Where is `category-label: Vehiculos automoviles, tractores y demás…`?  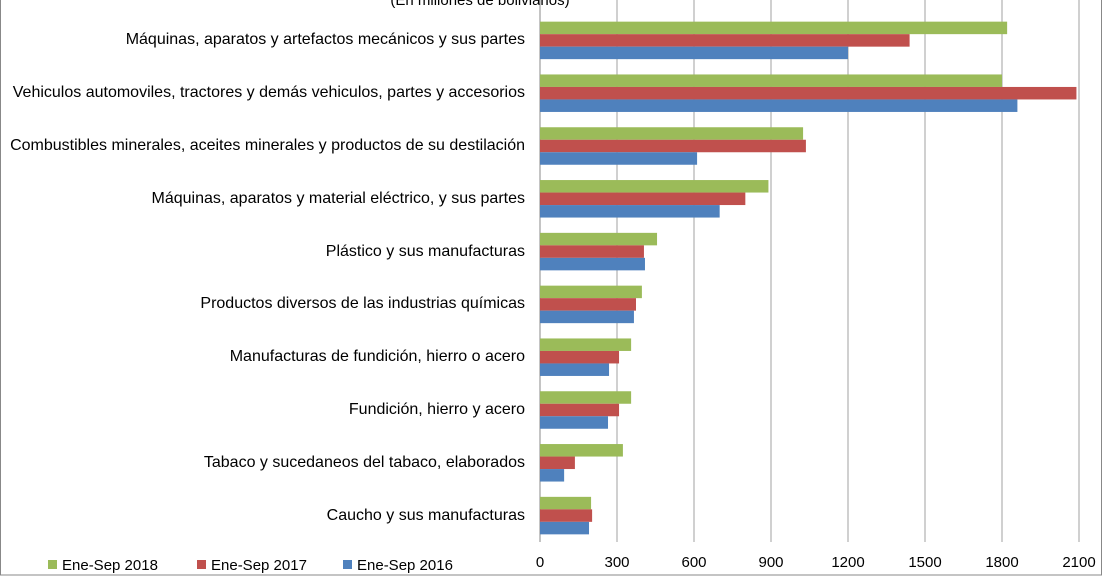 category-label: Vehiculos automoviles, tractores y demás… is located at coordinates (268, 93).